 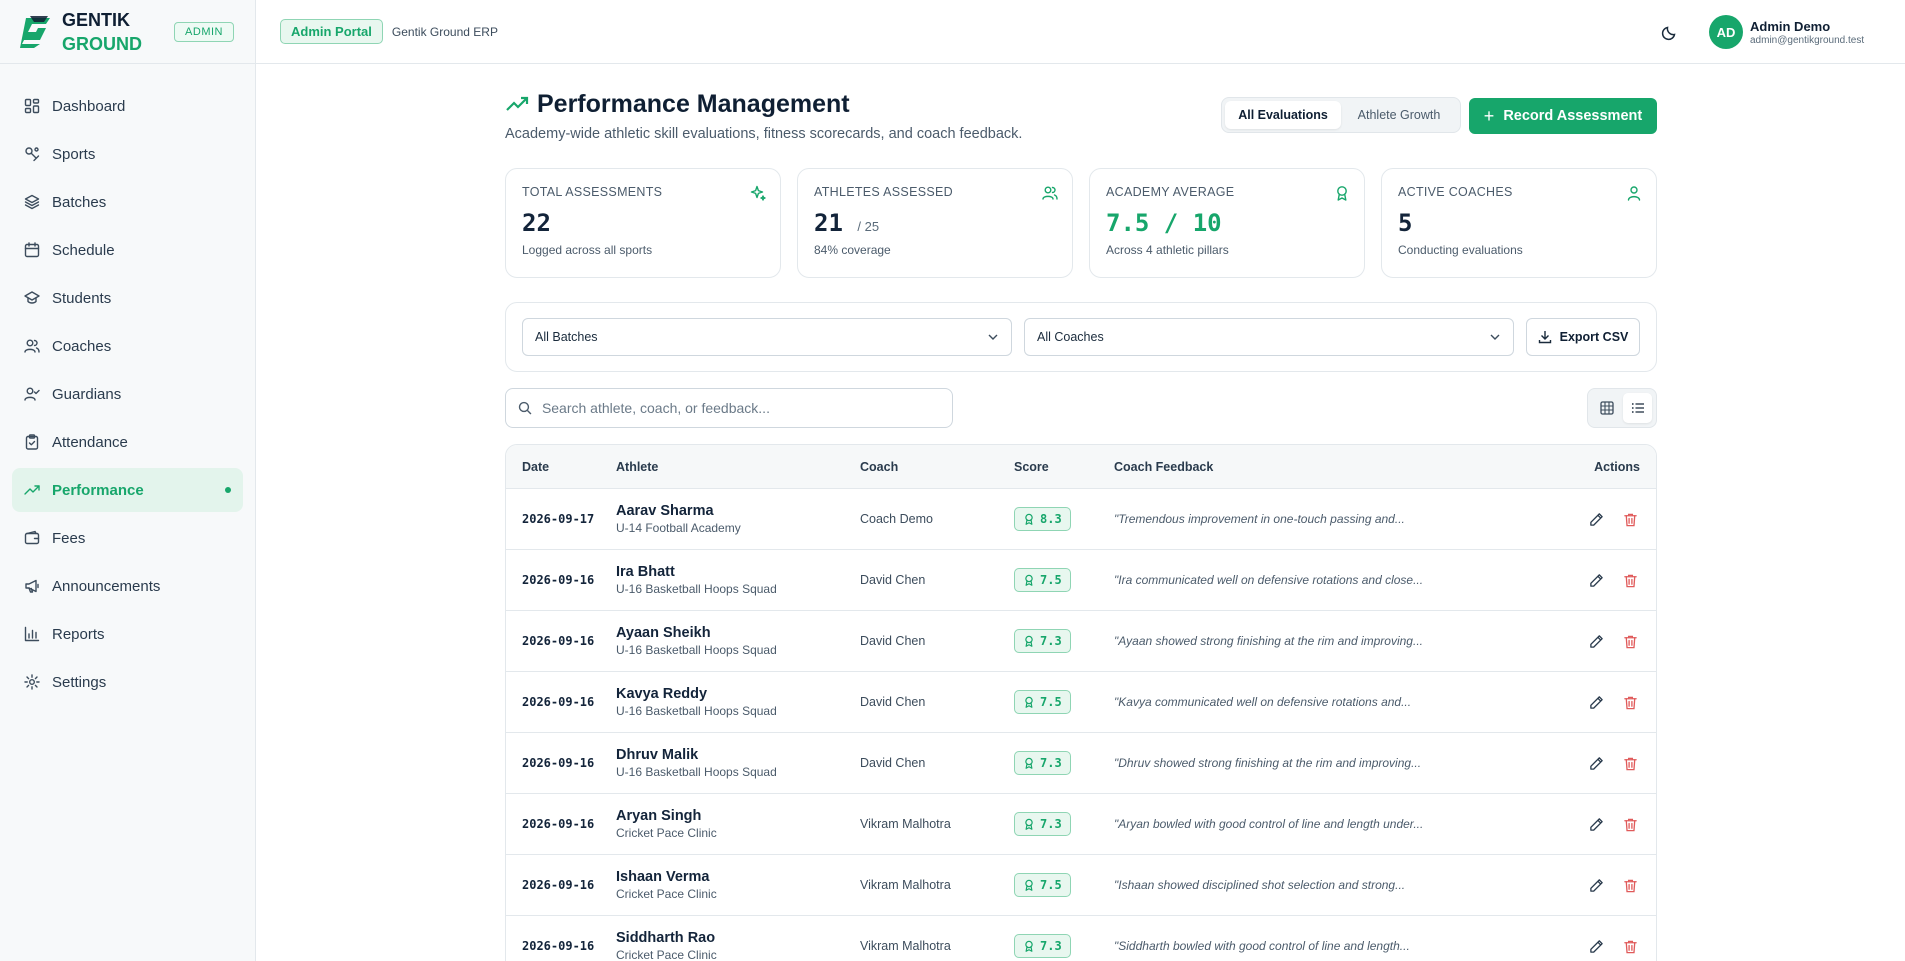 I want to click on coach-select-value: All Coaches, so click(x=1070, y=337).